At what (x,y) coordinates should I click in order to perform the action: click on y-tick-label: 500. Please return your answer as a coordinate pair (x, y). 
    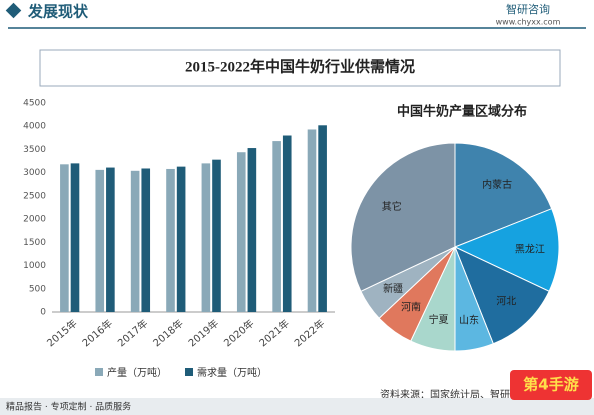
    Looking at the image, I should click on (37, 289).